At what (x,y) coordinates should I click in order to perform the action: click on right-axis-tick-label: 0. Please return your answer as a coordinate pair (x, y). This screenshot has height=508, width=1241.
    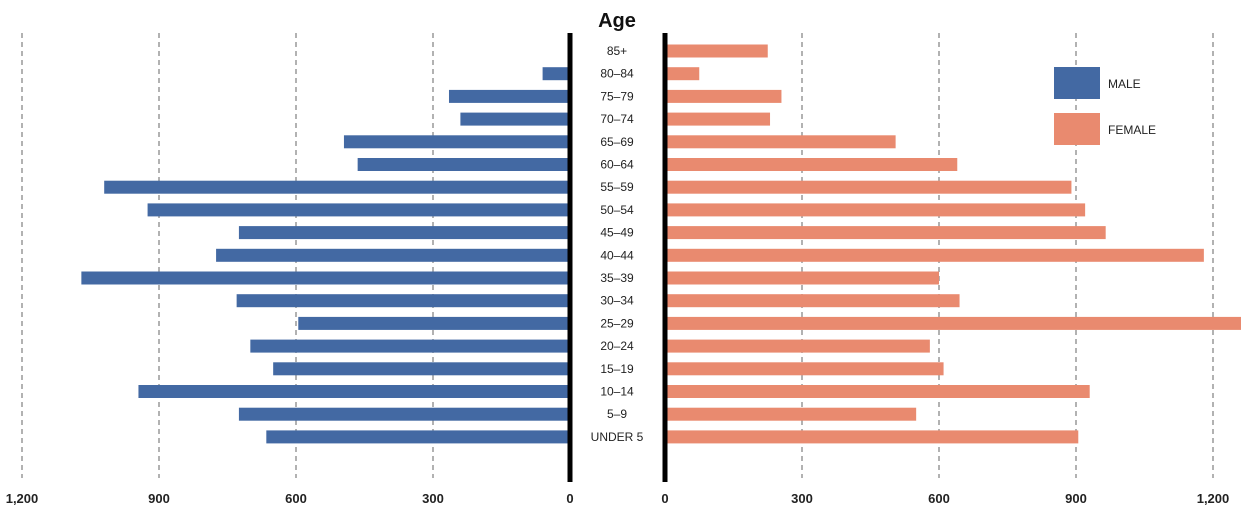
    Looking at the image, I should click on (664, 498).